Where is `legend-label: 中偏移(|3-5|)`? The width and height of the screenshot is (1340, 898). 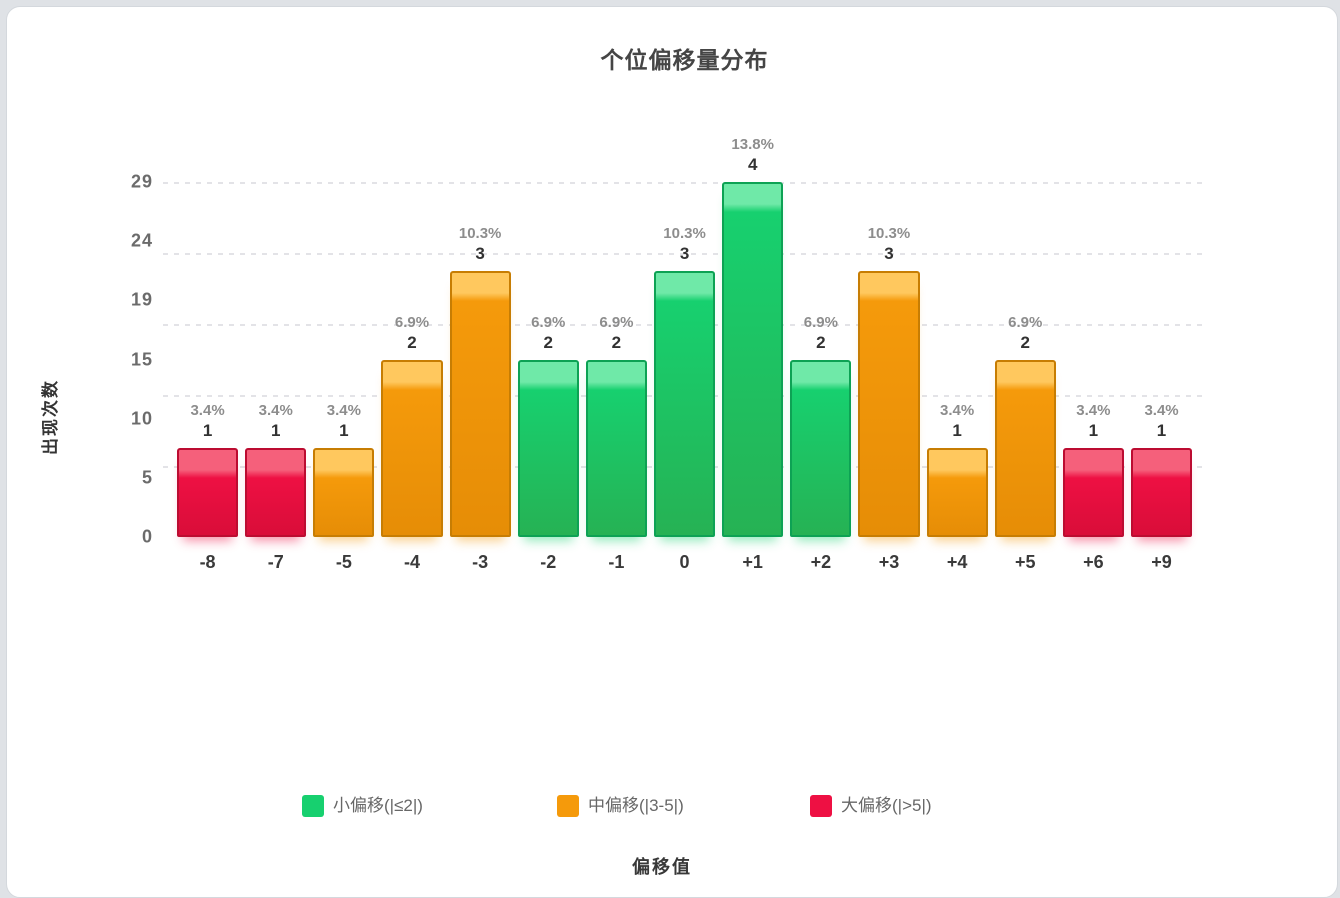
legend-label: 中偏移(|3-5|) is located at coordinates (636, 805).